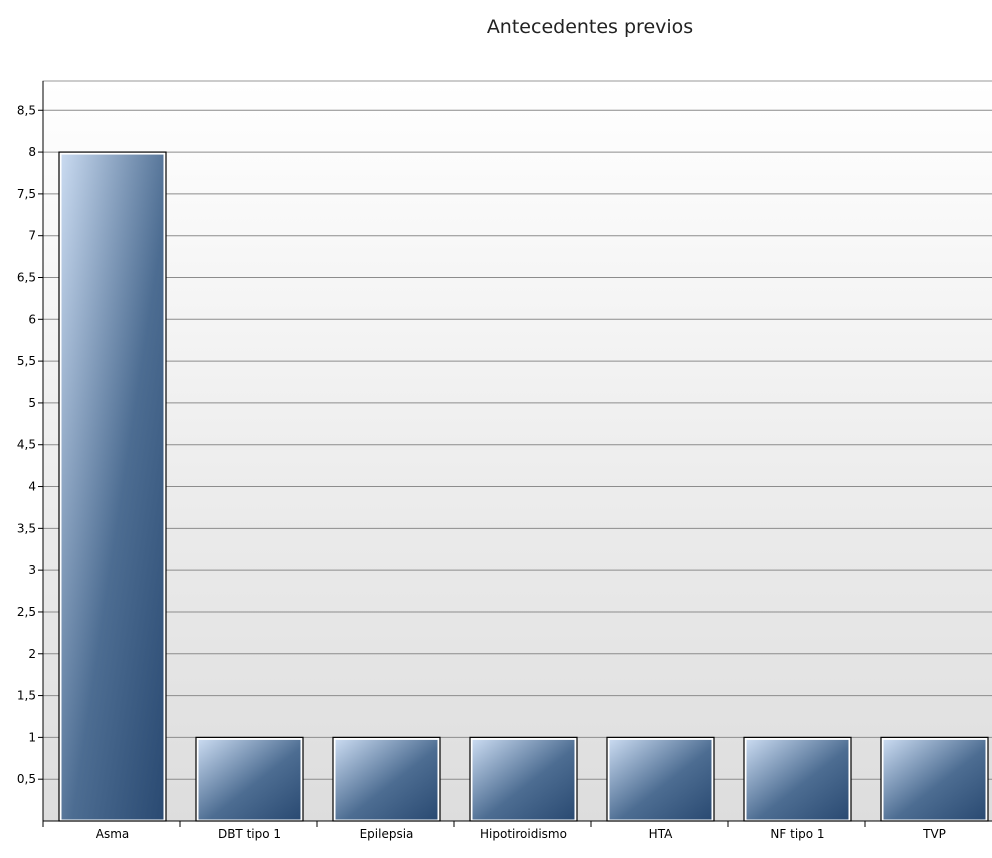 This screenshot has height=858, width=992. I want to click on x-tick-label: DBT tipo 1, so click(249, 834).